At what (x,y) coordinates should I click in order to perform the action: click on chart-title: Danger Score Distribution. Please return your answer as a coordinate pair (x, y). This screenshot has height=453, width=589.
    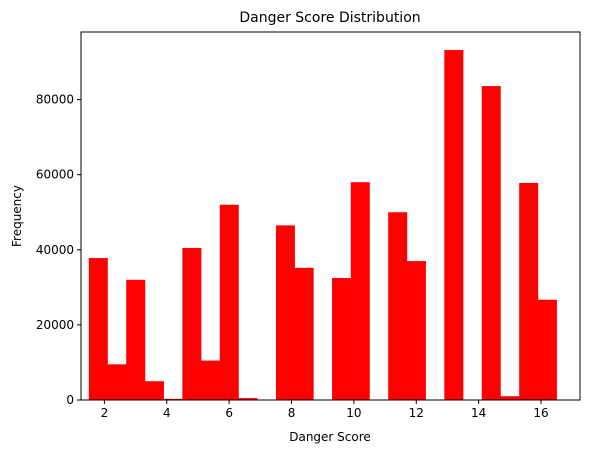
    Looking at the image, I should click on (329, 18).